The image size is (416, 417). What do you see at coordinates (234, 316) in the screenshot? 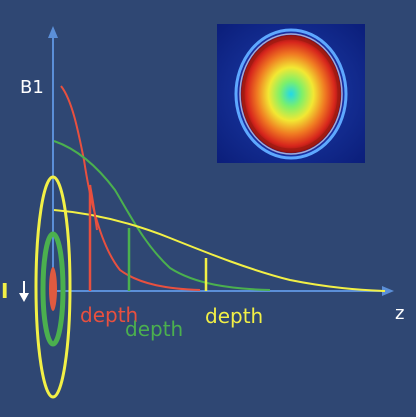
I see `large-coil-depth-label: depth` at bounding box center [234, 316].